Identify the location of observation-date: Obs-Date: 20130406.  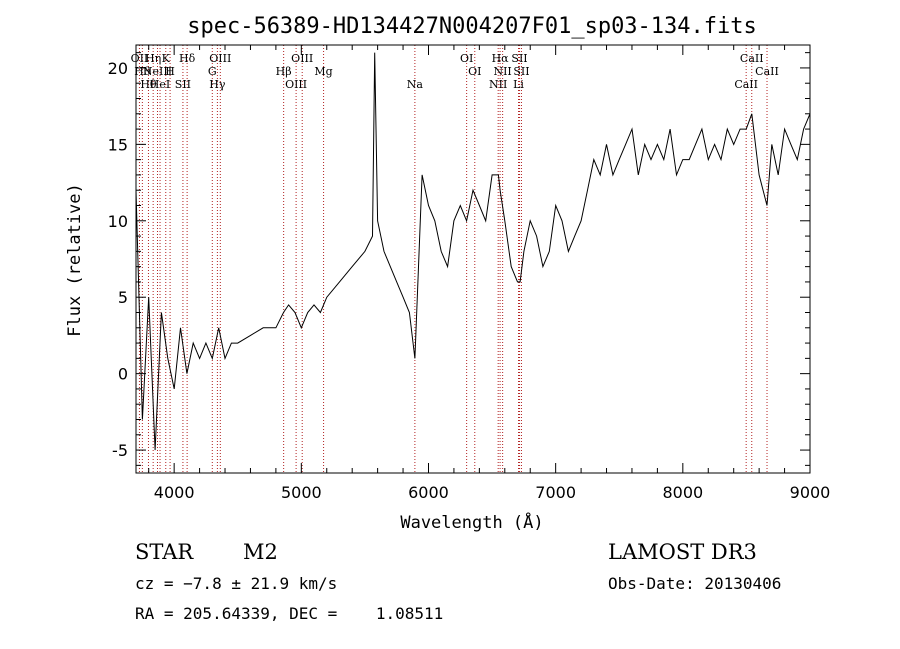
(695, 583).